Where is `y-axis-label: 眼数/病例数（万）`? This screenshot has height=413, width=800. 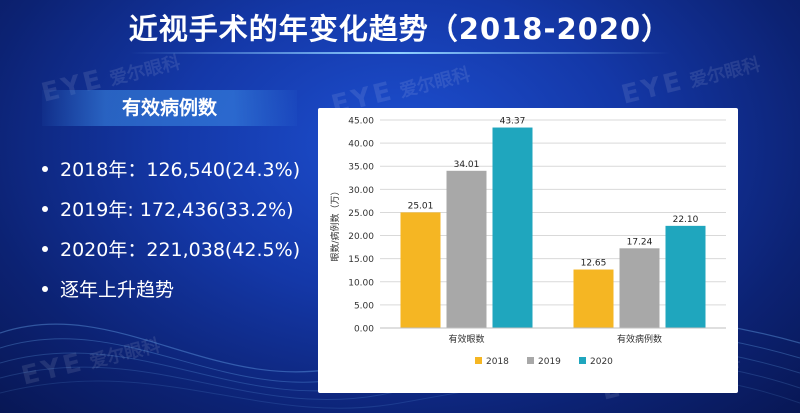 y-axis-label: 眼数/病例数（万） is located at coordinates (335, 223).